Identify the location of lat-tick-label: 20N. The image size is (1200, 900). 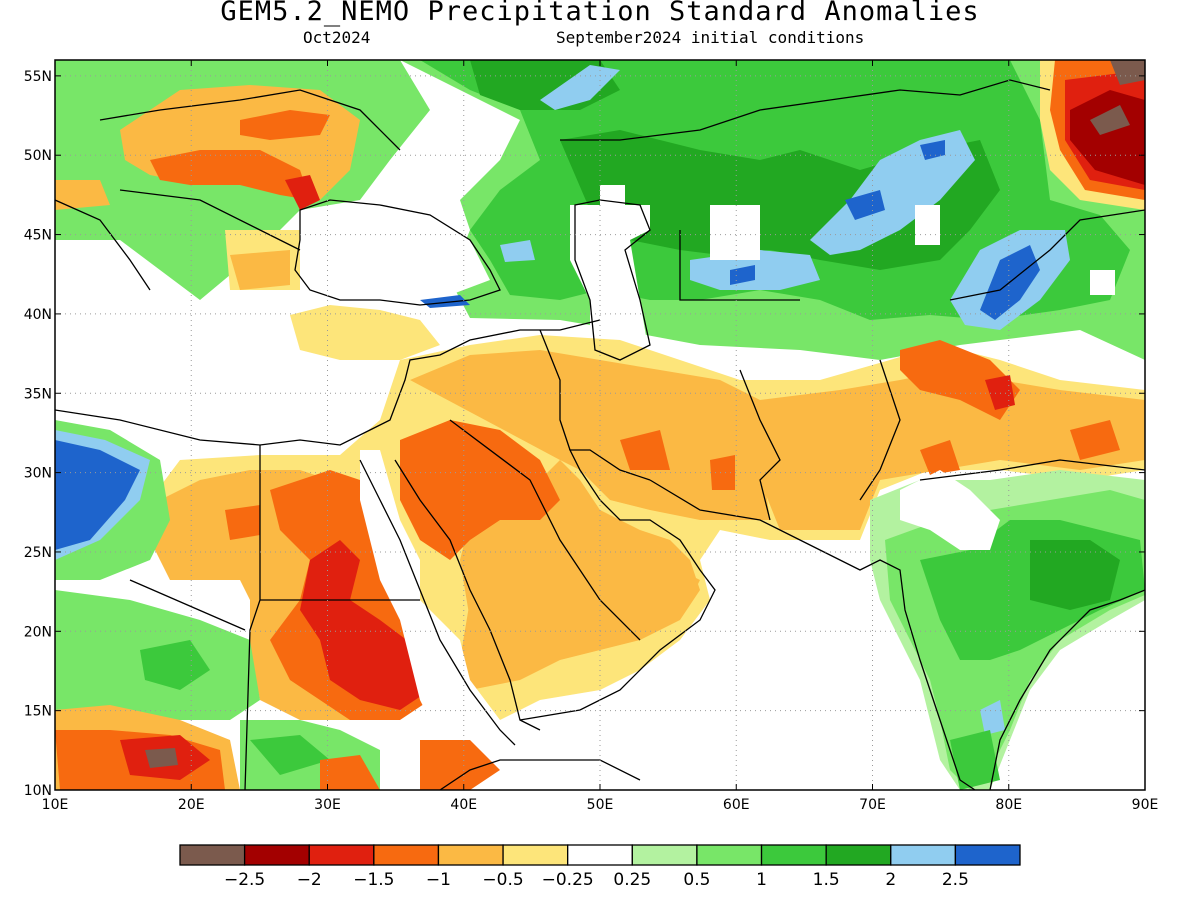
(38, 632).